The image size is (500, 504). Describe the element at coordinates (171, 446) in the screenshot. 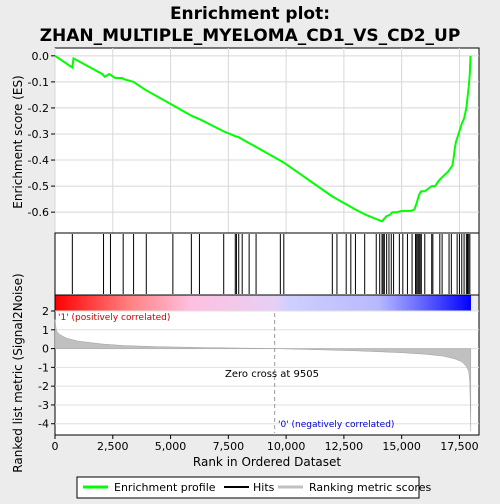

I see `x-tick-label: 5,000` at that location.